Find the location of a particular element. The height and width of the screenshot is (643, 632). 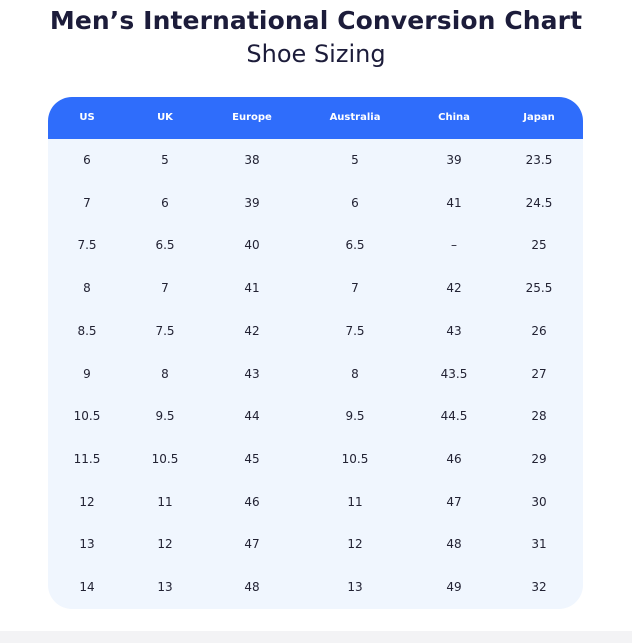

table-cell-europe: 46 is located at coordinates (252, 501).